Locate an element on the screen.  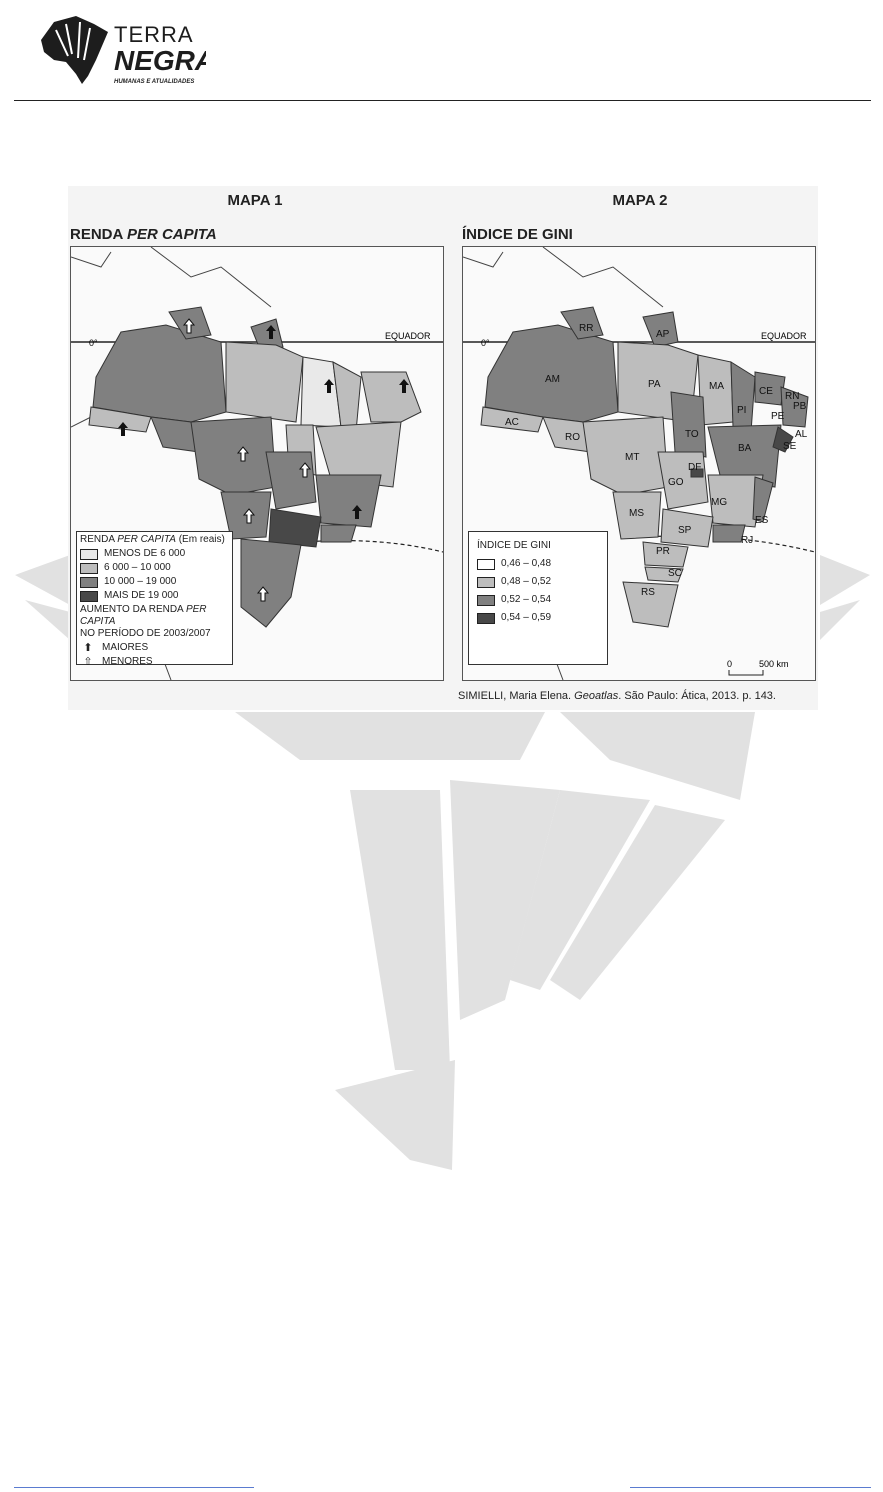
map1-region-south is located at coordinates (271, 583).